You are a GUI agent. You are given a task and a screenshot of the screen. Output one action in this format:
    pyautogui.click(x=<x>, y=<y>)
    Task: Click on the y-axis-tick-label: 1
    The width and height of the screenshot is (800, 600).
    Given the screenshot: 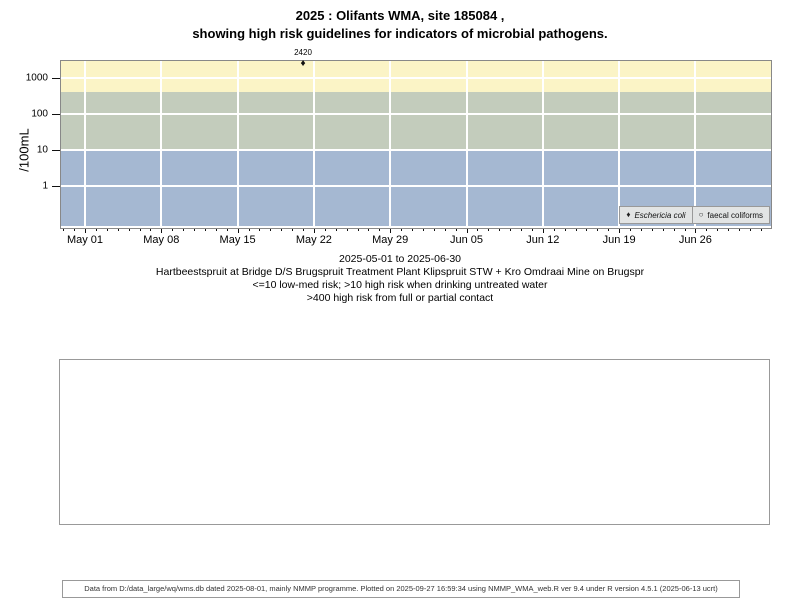 What is the action you would take?
    pyautogui.click(x=45, y=186)
    